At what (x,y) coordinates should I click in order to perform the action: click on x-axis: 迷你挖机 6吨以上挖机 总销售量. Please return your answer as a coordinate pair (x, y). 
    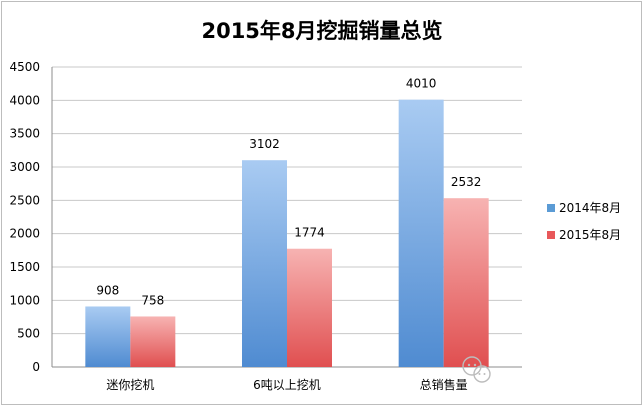
    Looking at the image, I should click on (286, 384).